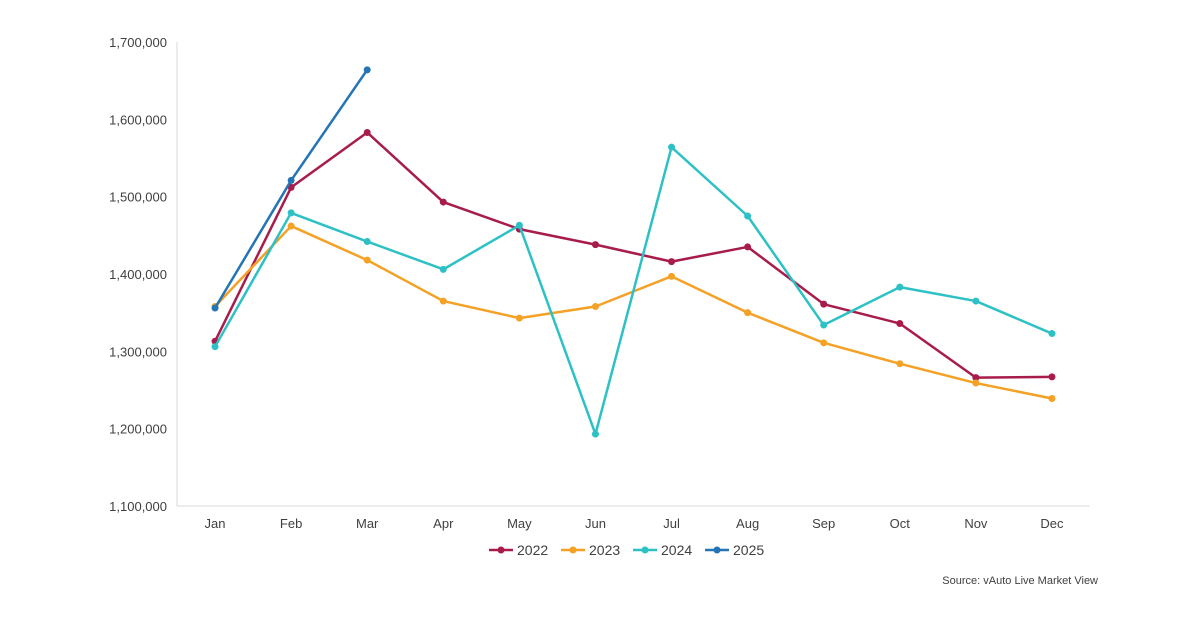 The image size is (1200, 630). I want to click on legend-item-2022: 2022, so click(518, 550).